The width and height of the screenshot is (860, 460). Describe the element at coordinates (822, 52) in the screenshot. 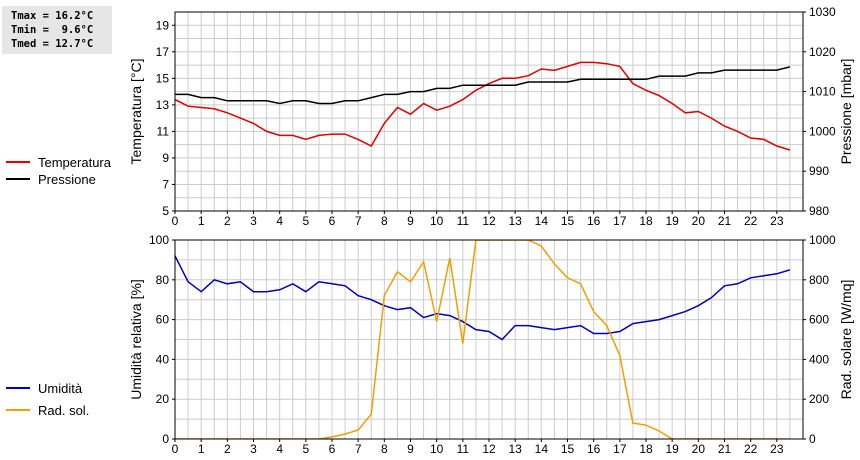

I see `y2-tick-label: 1020` at that location.